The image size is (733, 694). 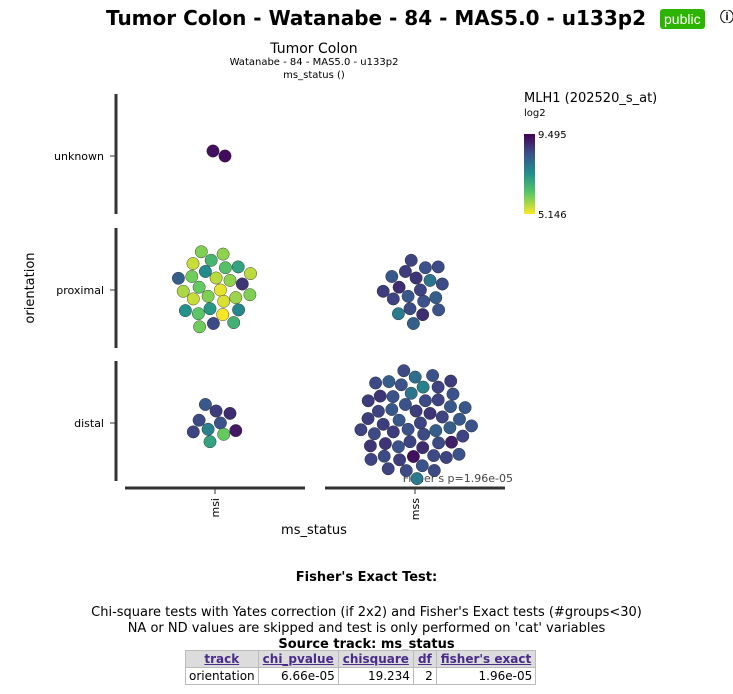 I want to click on table-row: orientation 6.66e-05 19.234 2 1.96e-05, so click(x=361, y=676).